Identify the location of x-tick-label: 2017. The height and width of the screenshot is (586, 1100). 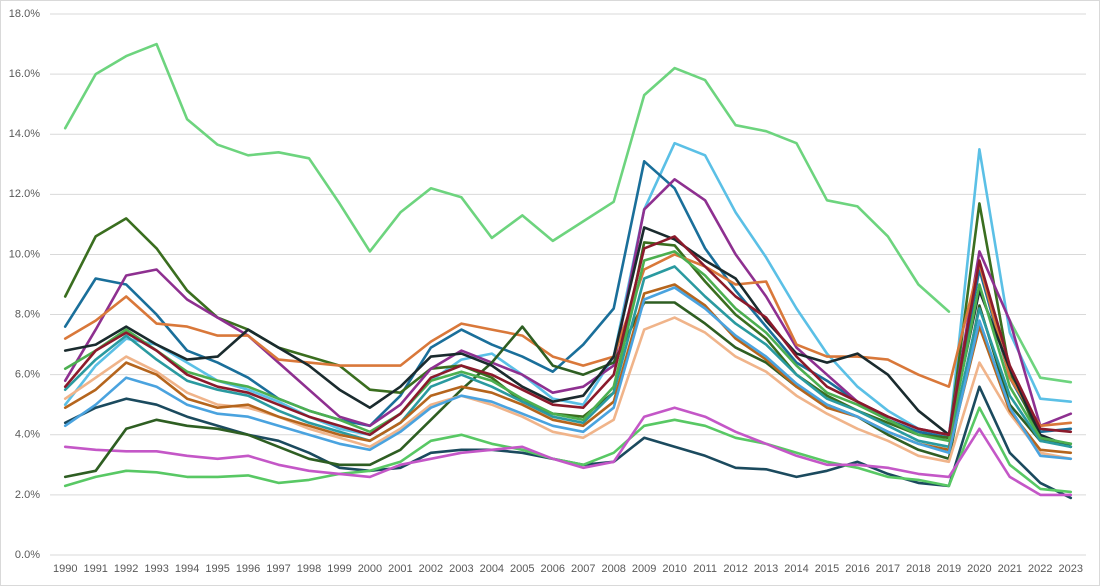
(888, 569).